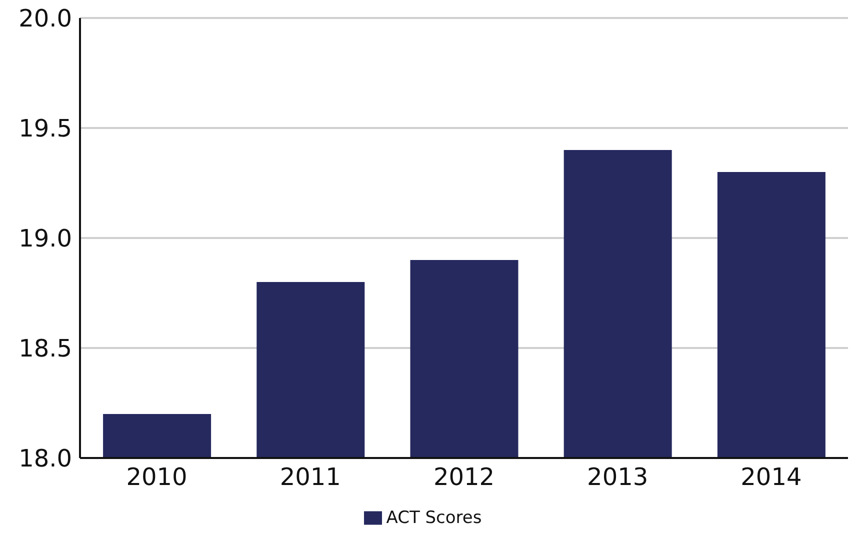 This screenshot has width=857, height=535. I want to click on y-tick-label: 20.0, so click(45, 18).